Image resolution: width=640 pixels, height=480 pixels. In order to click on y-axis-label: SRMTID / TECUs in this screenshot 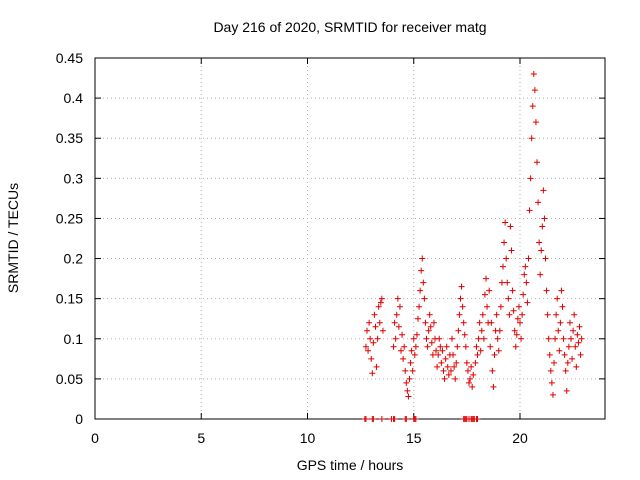, I will do `click(13, 238)`.